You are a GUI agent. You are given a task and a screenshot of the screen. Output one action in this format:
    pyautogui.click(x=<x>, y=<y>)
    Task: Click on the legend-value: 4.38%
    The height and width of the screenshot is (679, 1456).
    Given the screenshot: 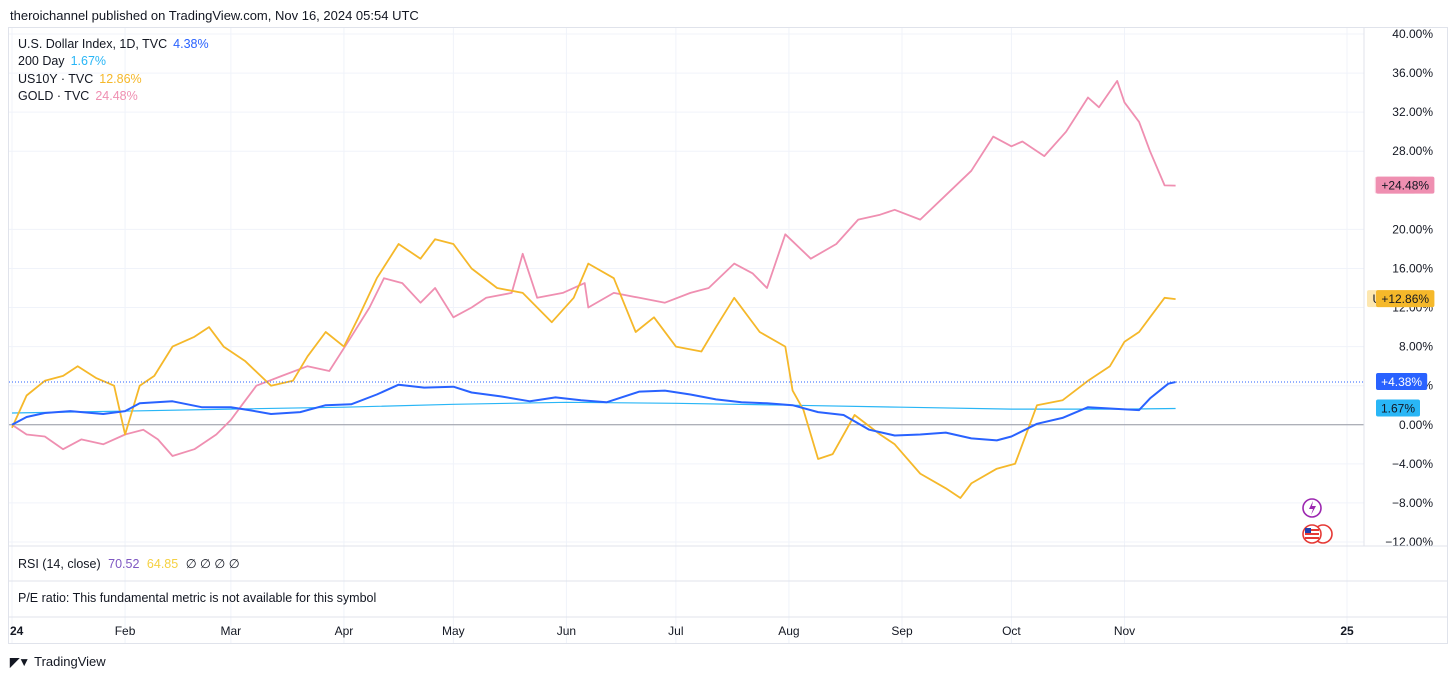 What is the action you would take?
    pyautogui.click(x=191, y=44)
    